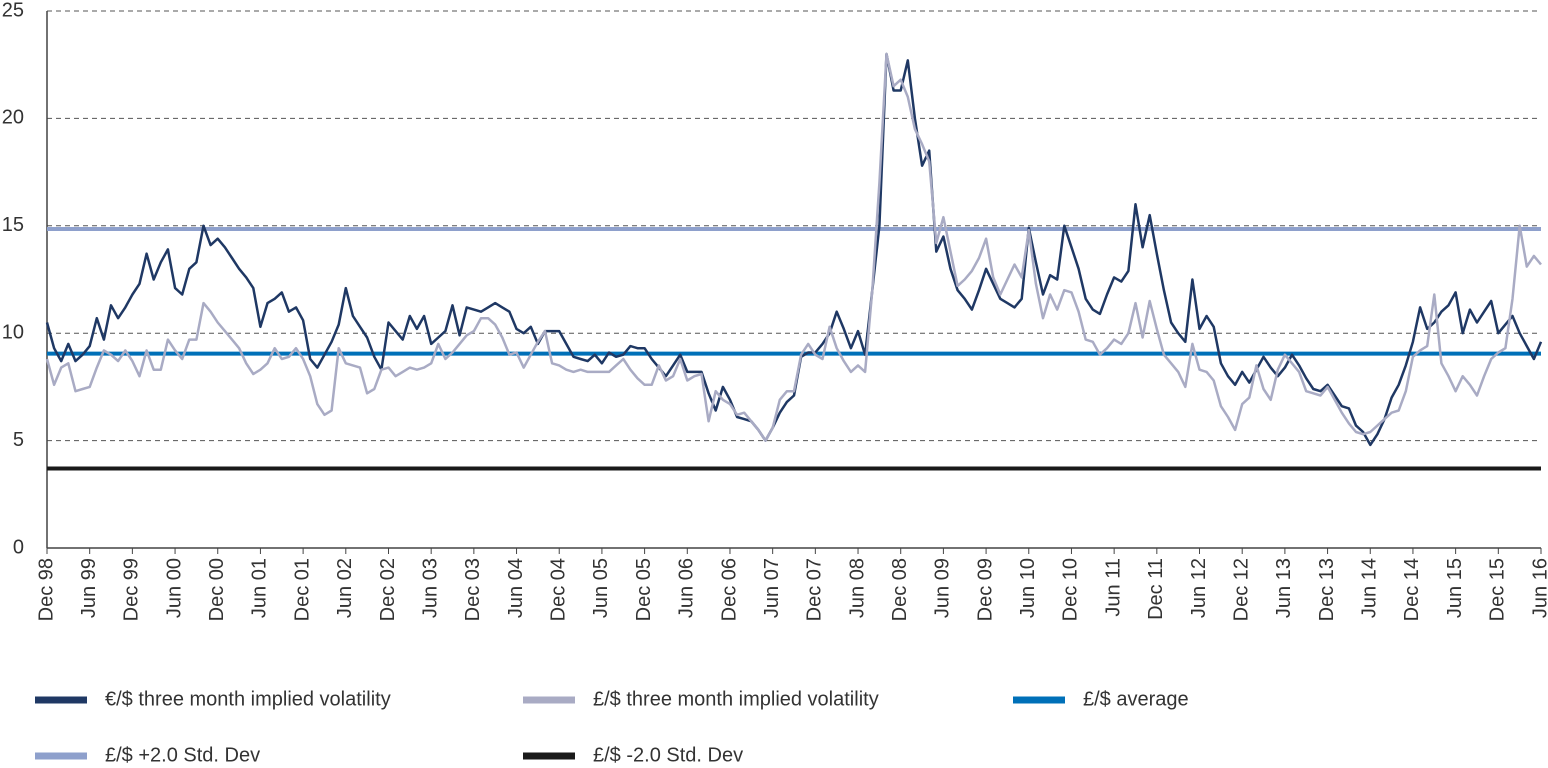  What do you see at coordinates (687, 588) in the screenshot?
I see `x-tick-label: Jun 06` at bounding box center [687, 588].